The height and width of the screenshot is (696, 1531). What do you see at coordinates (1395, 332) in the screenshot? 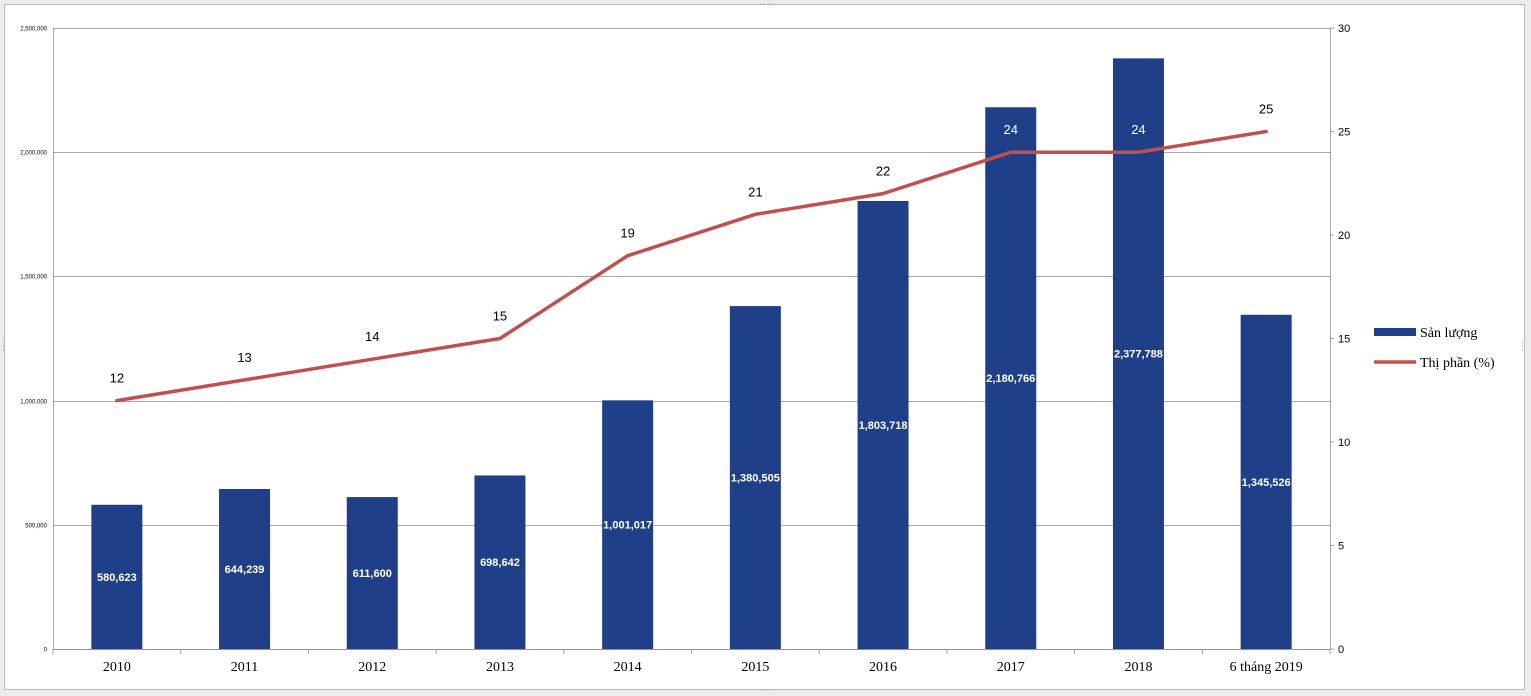
I see `legend-swatch-bar` at bounding box center [1395, 332].